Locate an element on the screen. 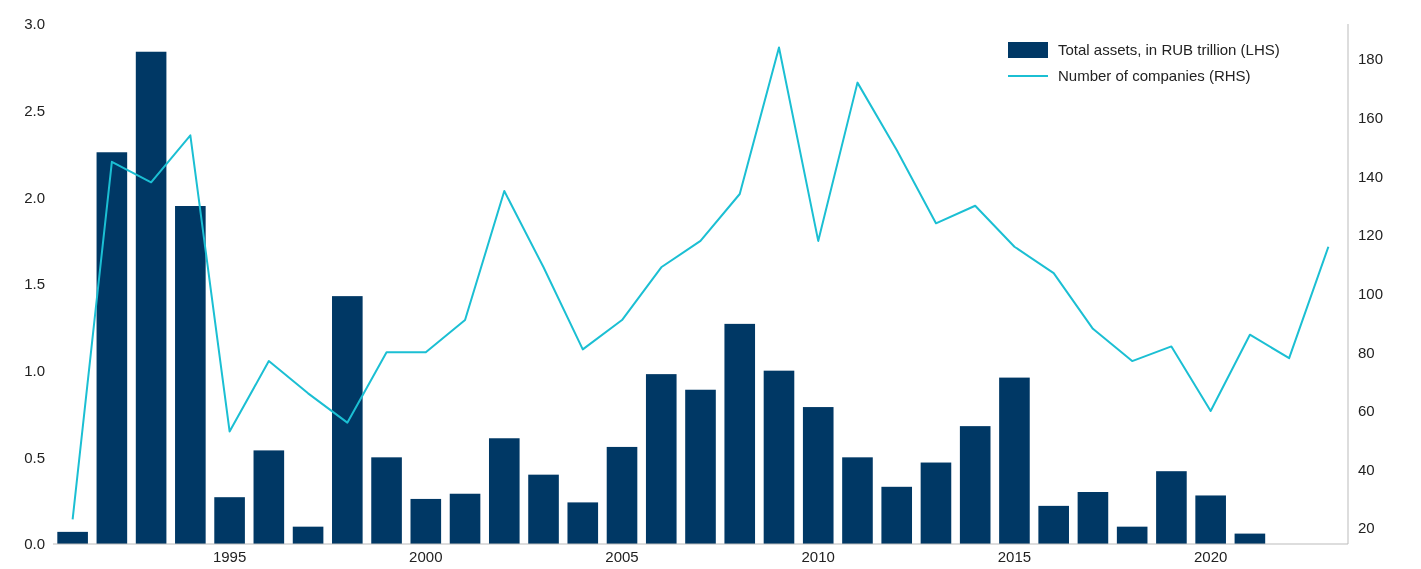 Image resolution: width=1421 pixels, height=569 pixels. y2-tick-label: 80 is located at coordinates (1366, 352).